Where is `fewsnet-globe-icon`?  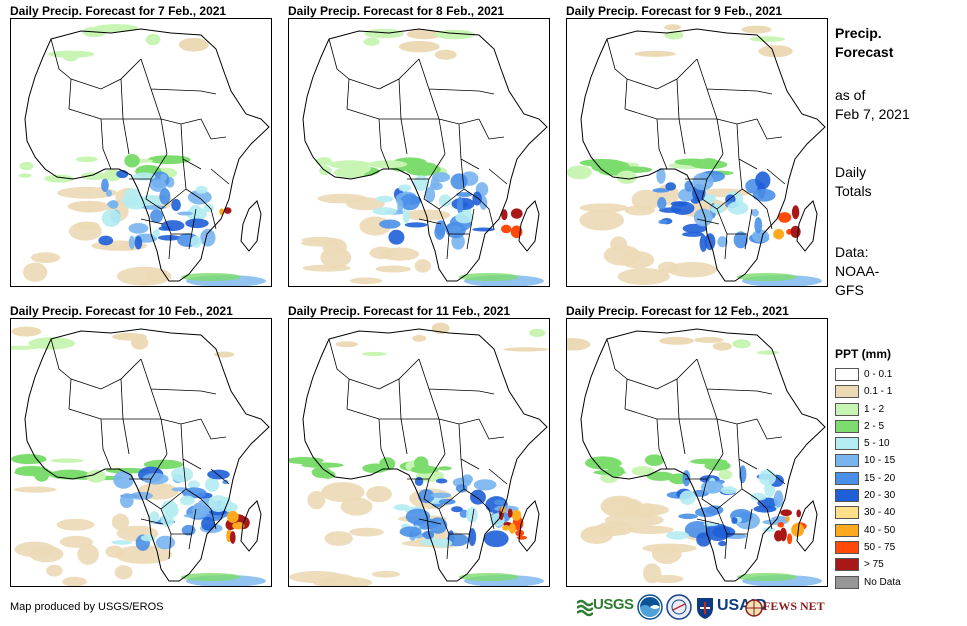
fewsnet-globe-icon is located at coordinates (754, 608).